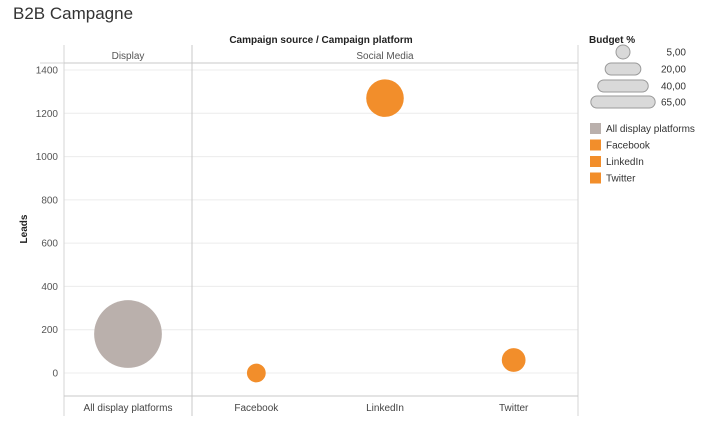 Image resolution: width=720 pixels, height=424 pixels. I want to click on y-tick-label: 1400, so click(47, 71).